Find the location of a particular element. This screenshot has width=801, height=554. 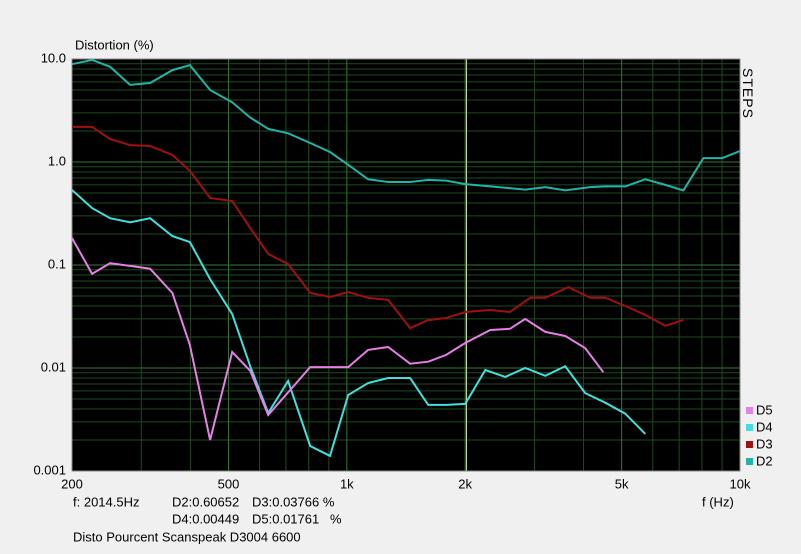

y-tick-label: 0.01 is located at coordinates (53, 366).